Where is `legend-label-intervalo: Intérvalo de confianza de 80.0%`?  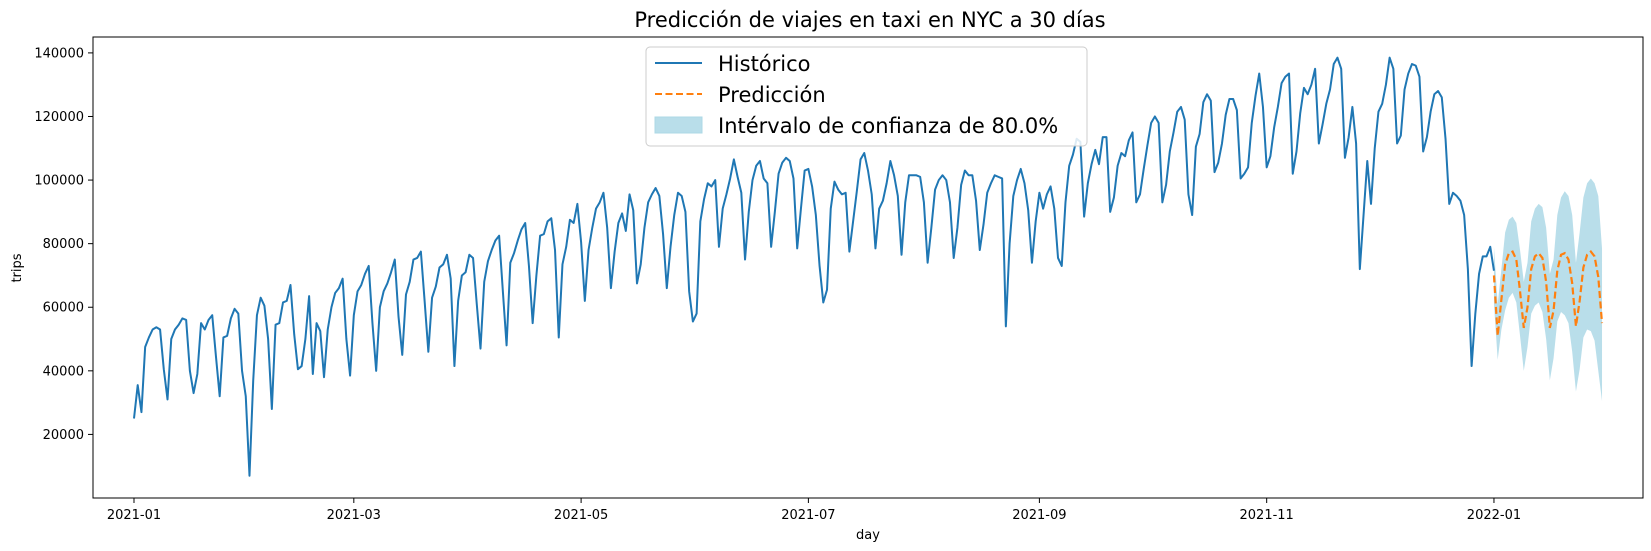 legend-label-intervalo: Intérvalo de confianza de 80.0% is located at coordinates (888, 126).